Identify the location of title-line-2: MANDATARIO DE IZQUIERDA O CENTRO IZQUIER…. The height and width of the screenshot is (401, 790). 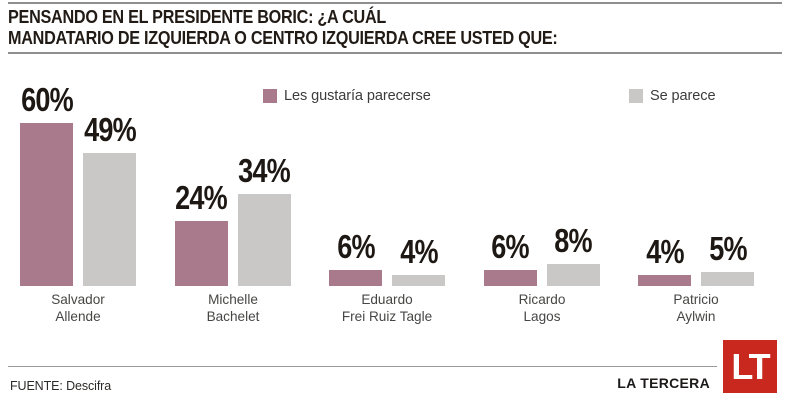
(283, 38).